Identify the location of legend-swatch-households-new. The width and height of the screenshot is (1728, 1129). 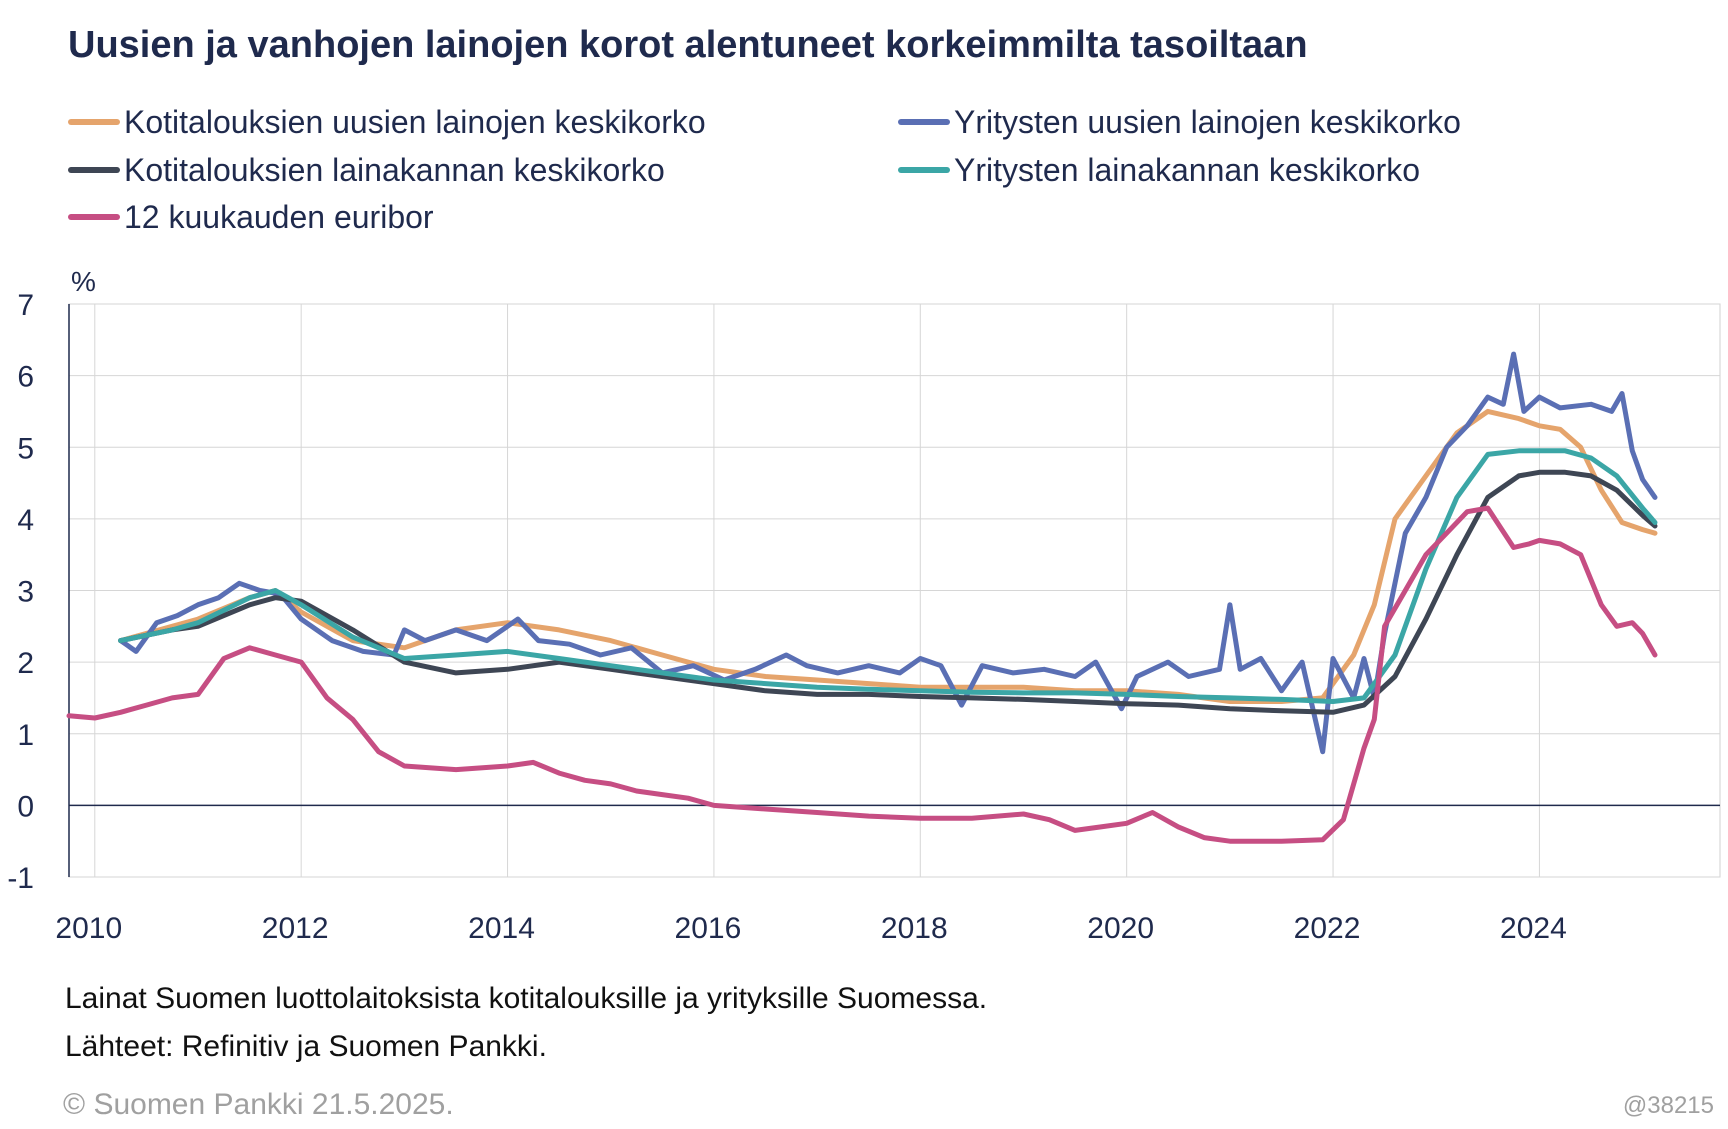
(94, 122).